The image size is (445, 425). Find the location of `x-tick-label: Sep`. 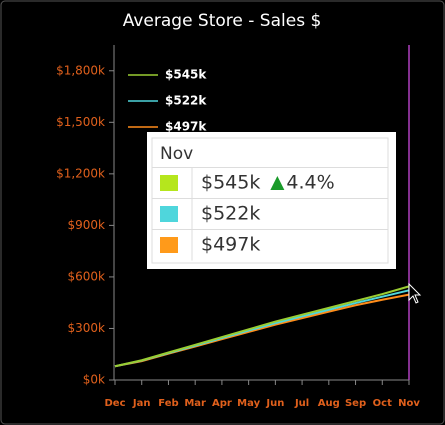

x-tick-label: Sep is located at coordinates (355, 403).